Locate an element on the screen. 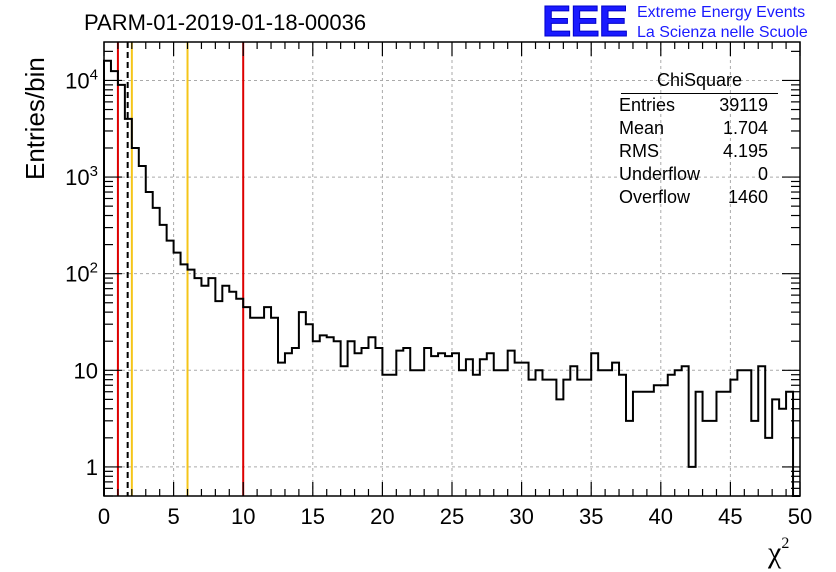 This screenshot has width=836, height=572. stats-value: 1.704 is located at coordinates (745, 128).